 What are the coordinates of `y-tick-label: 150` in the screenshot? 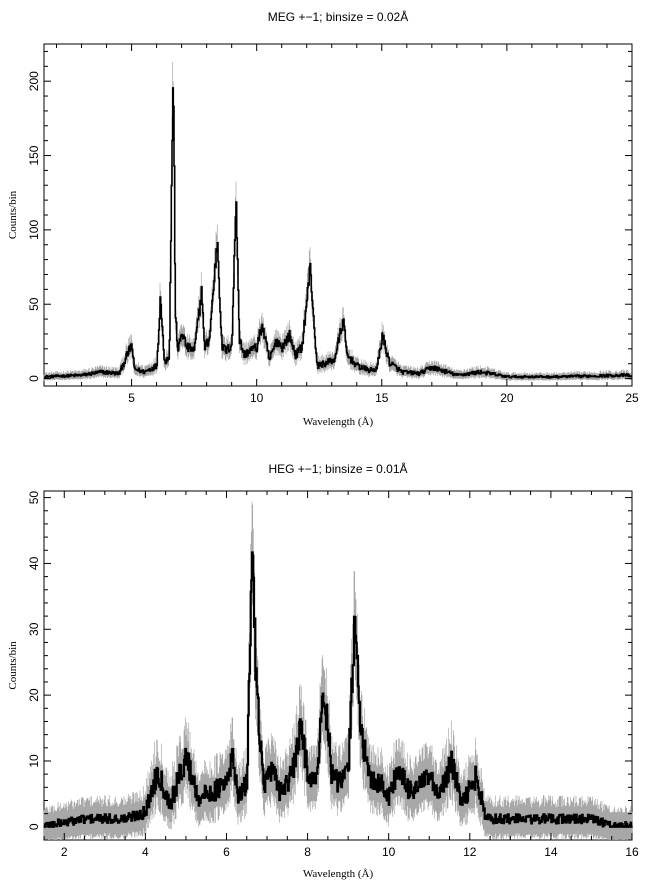 It's located at (34, 155).